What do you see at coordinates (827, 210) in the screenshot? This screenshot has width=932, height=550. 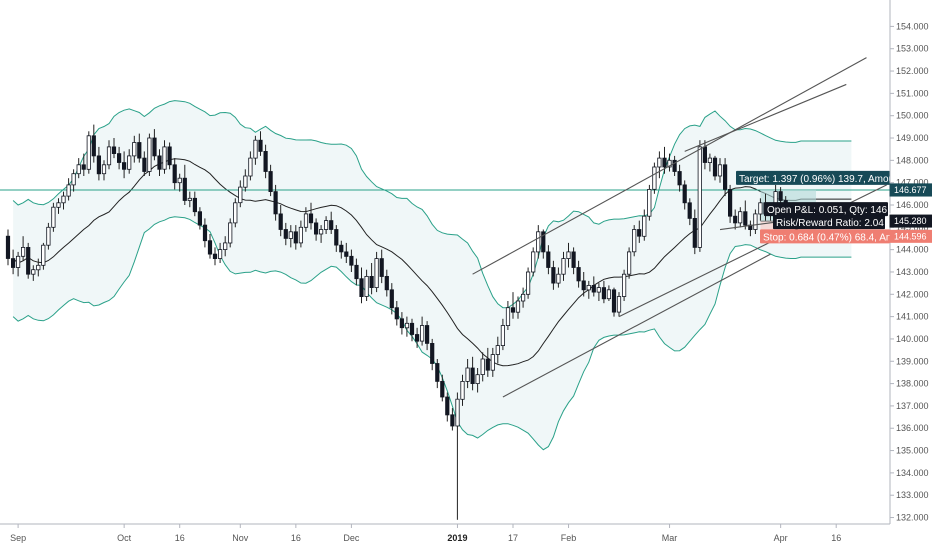 I see `position-pnl-label-text: Open P&L: 0.051, Qty: 146` at bounding box center [827, 210].